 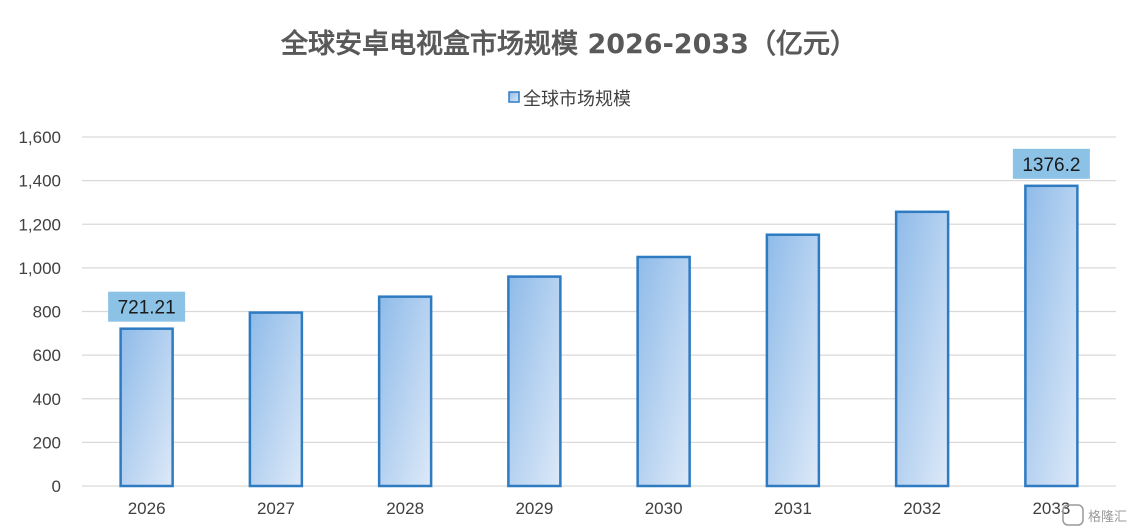 I want to click on bar-2027, so click(x=276, y=399).